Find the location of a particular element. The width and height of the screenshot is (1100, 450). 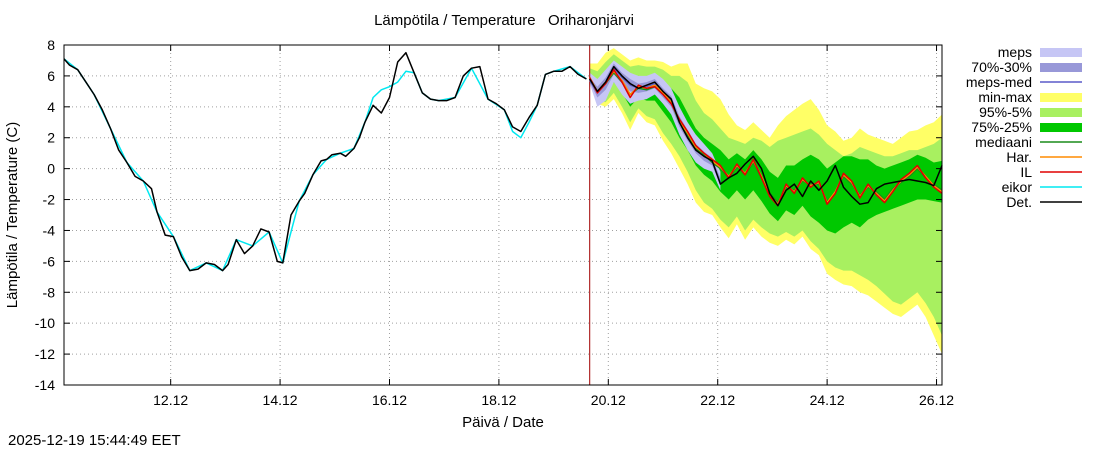

y-tick-label: -14 is located at coordinates (45, 385).